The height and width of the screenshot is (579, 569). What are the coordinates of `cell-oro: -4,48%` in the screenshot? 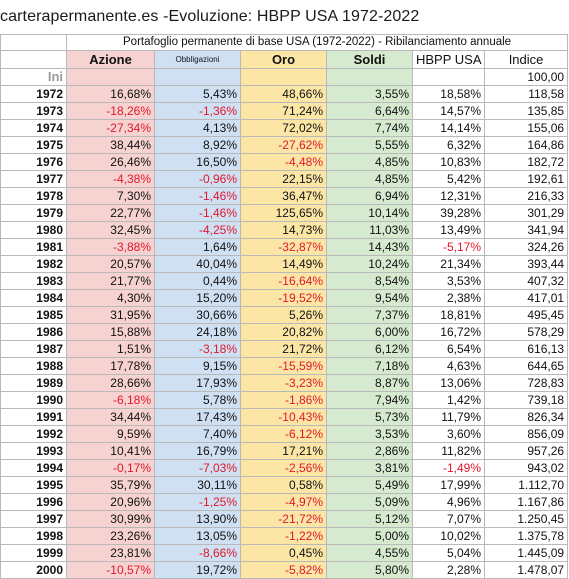 It's located at (283, 162).